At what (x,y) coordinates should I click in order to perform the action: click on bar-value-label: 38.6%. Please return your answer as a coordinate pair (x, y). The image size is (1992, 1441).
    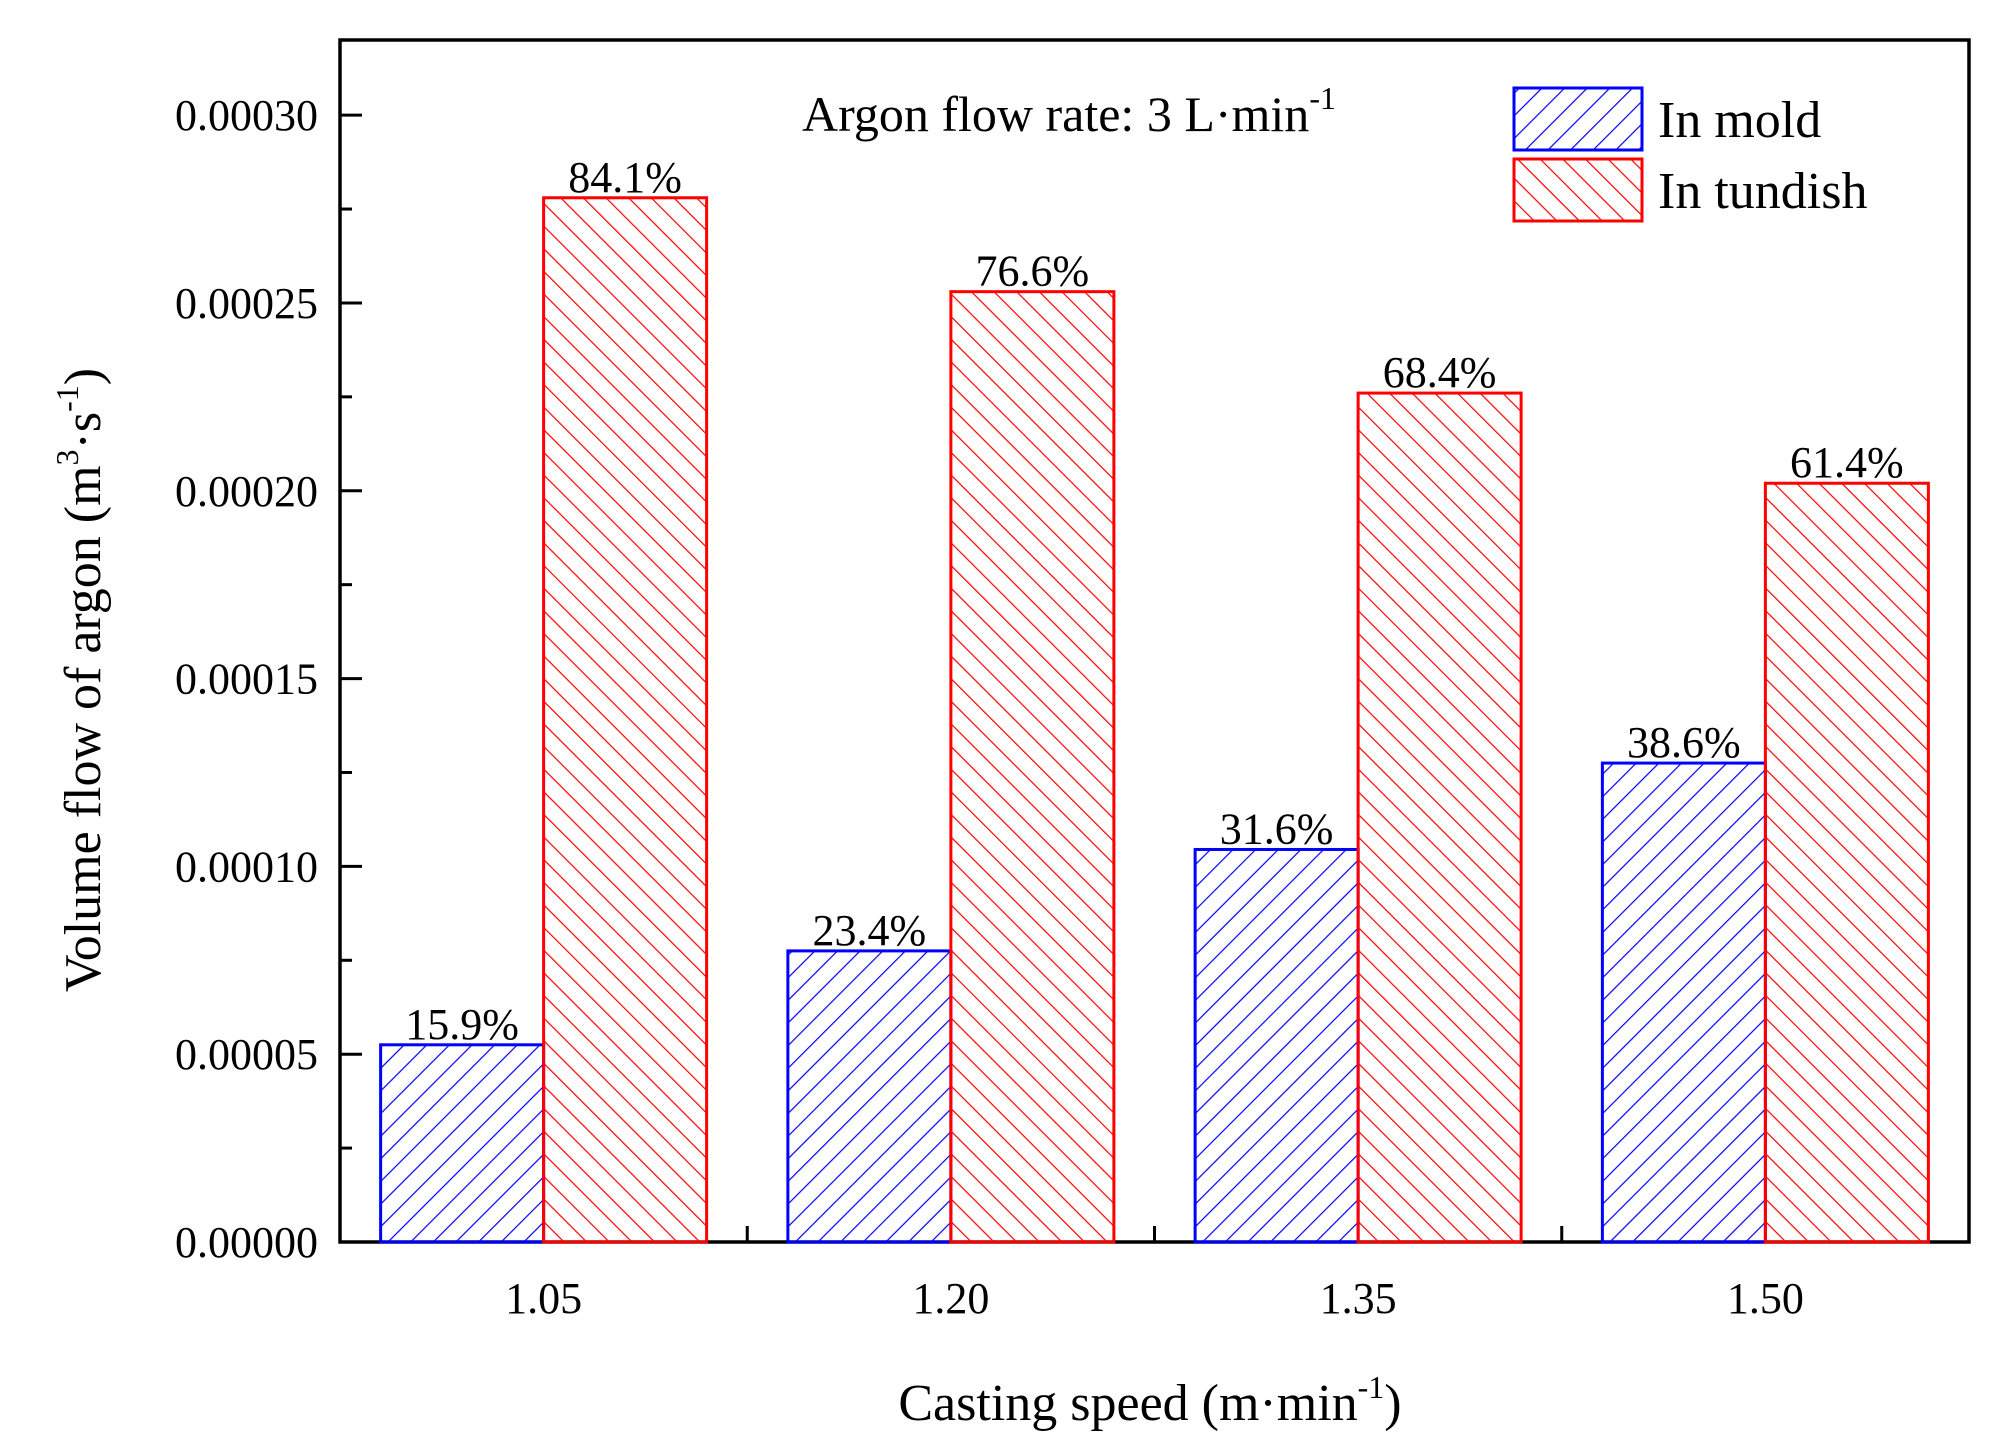
    Looking at the image, I should click on (1684, 742).